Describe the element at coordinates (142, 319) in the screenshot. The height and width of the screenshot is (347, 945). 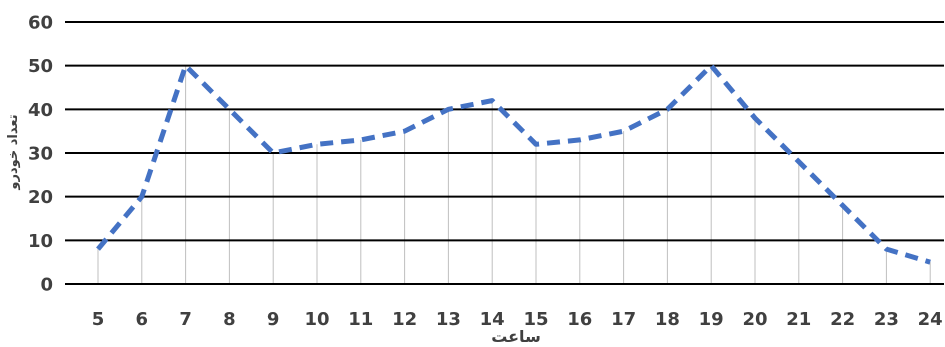
I see `x-tick-label: 6` at that location.